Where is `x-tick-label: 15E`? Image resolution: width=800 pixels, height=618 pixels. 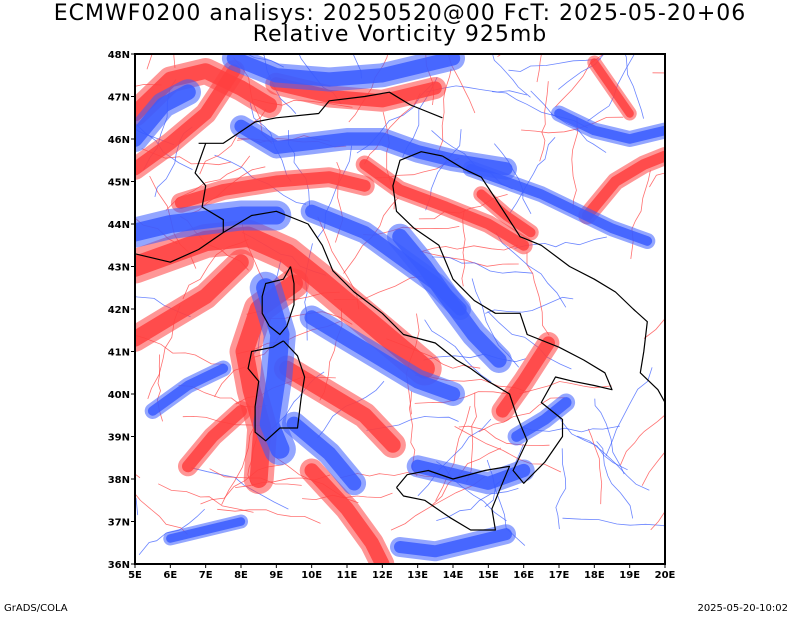
x-tick-label: 15E is located at coordinates (488, 575).